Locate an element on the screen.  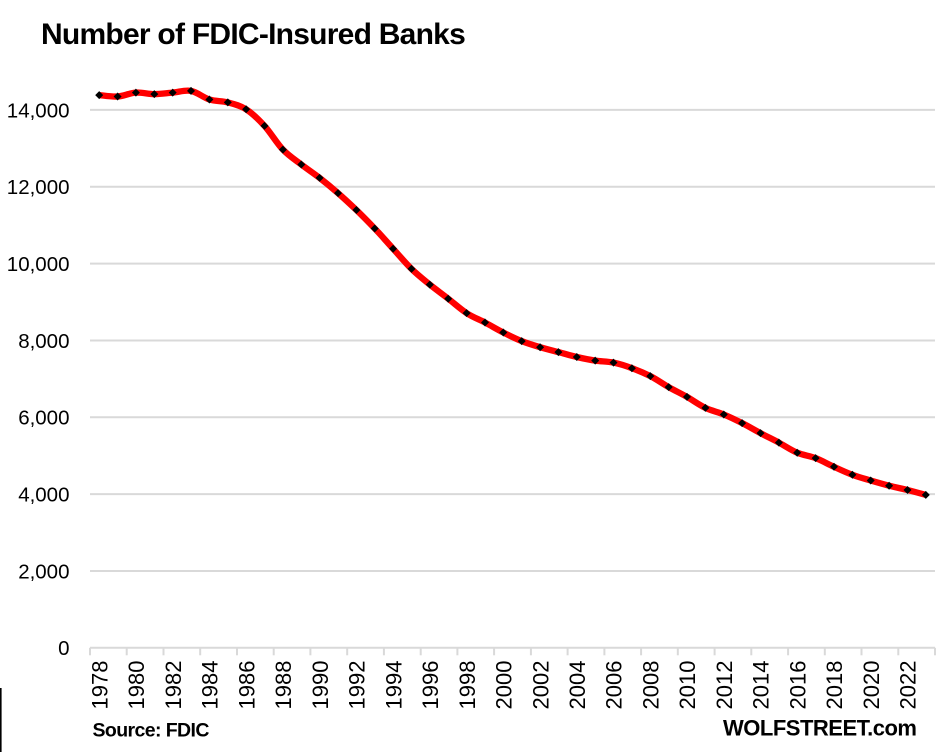
svg-text: 2010 is located at coordinates (687, 685).